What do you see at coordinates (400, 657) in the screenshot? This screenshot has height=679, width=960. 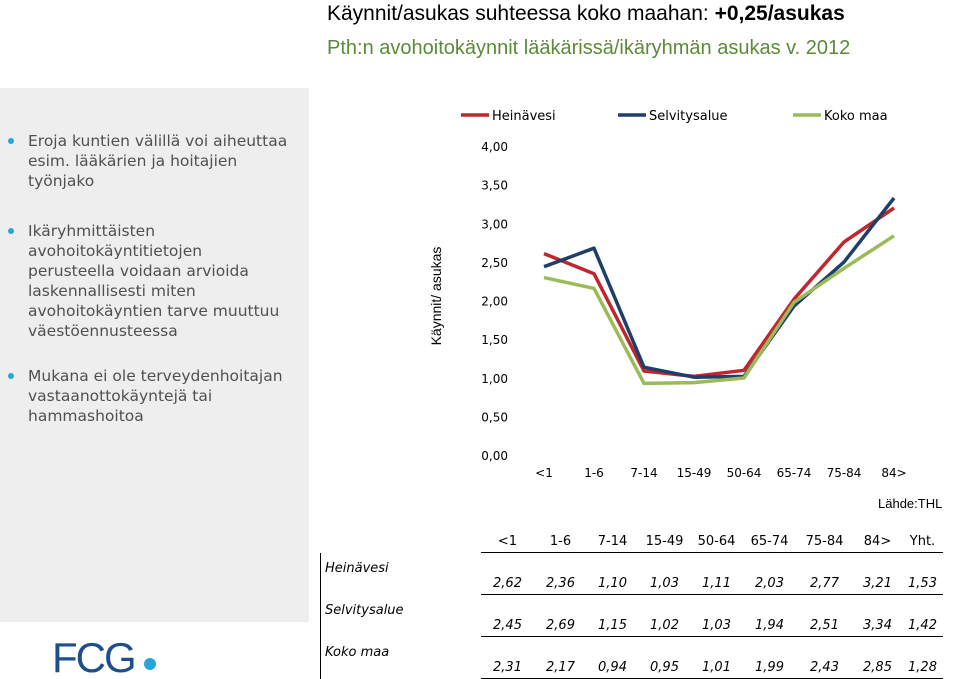 I see `table-row-label: Koko maa` at bounding box center [400, 657].